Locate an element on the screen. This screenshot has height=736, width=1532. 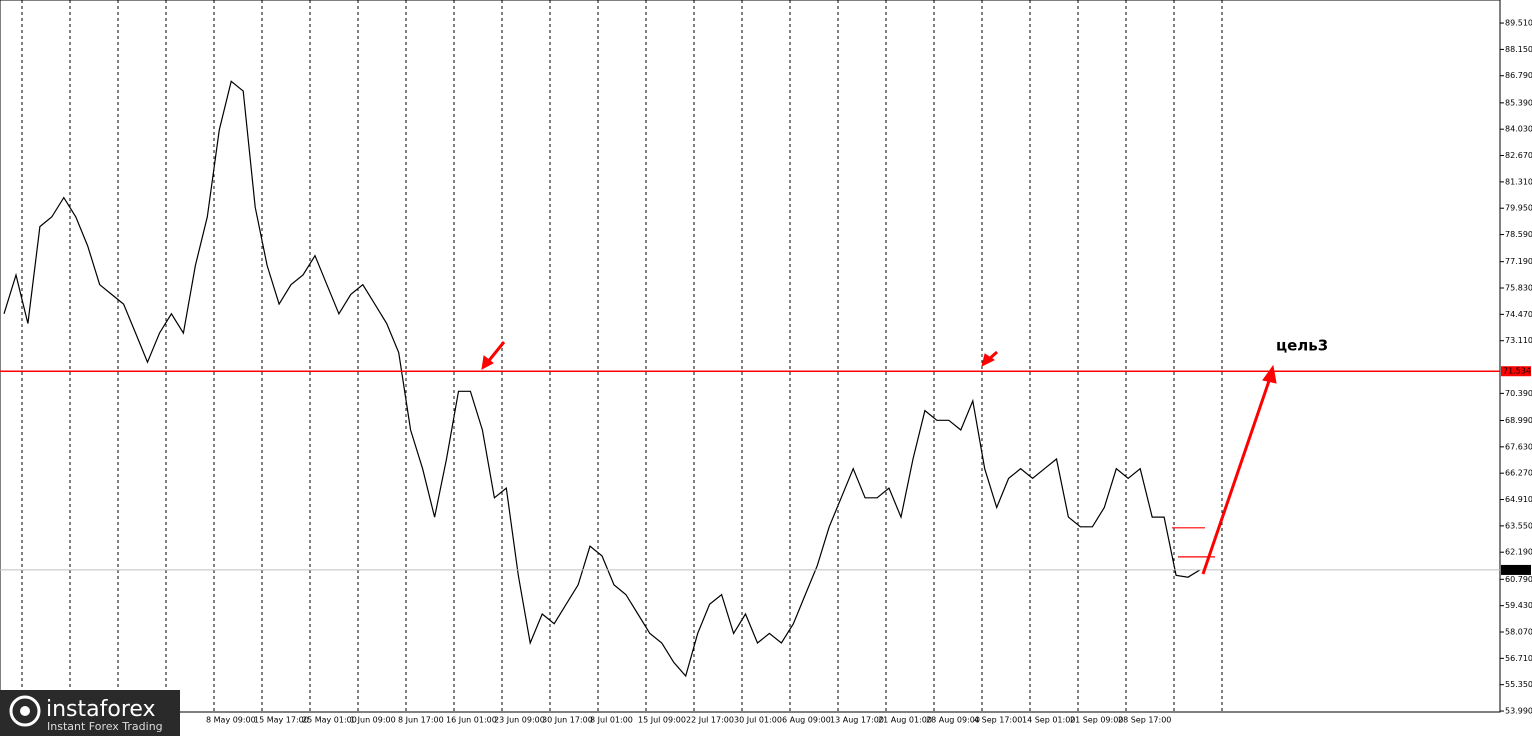
y-tick-label: 78.590 is located at coordinates (1518, 234).